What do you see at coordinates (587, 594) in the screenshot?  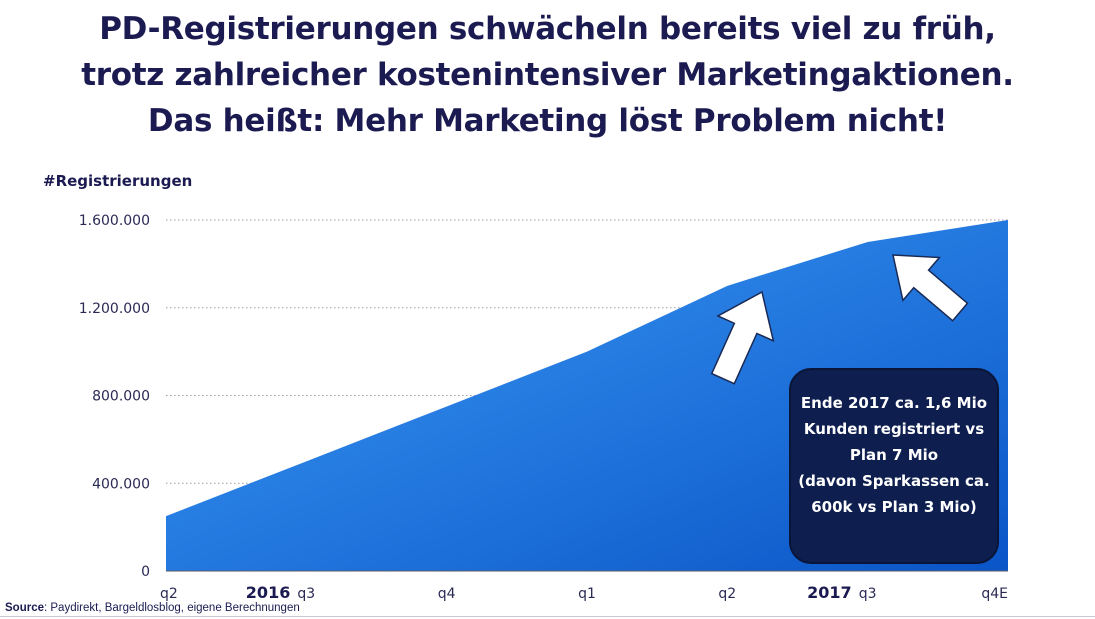 I see `x-tick-label: q1` at bounding box center [587, 594].